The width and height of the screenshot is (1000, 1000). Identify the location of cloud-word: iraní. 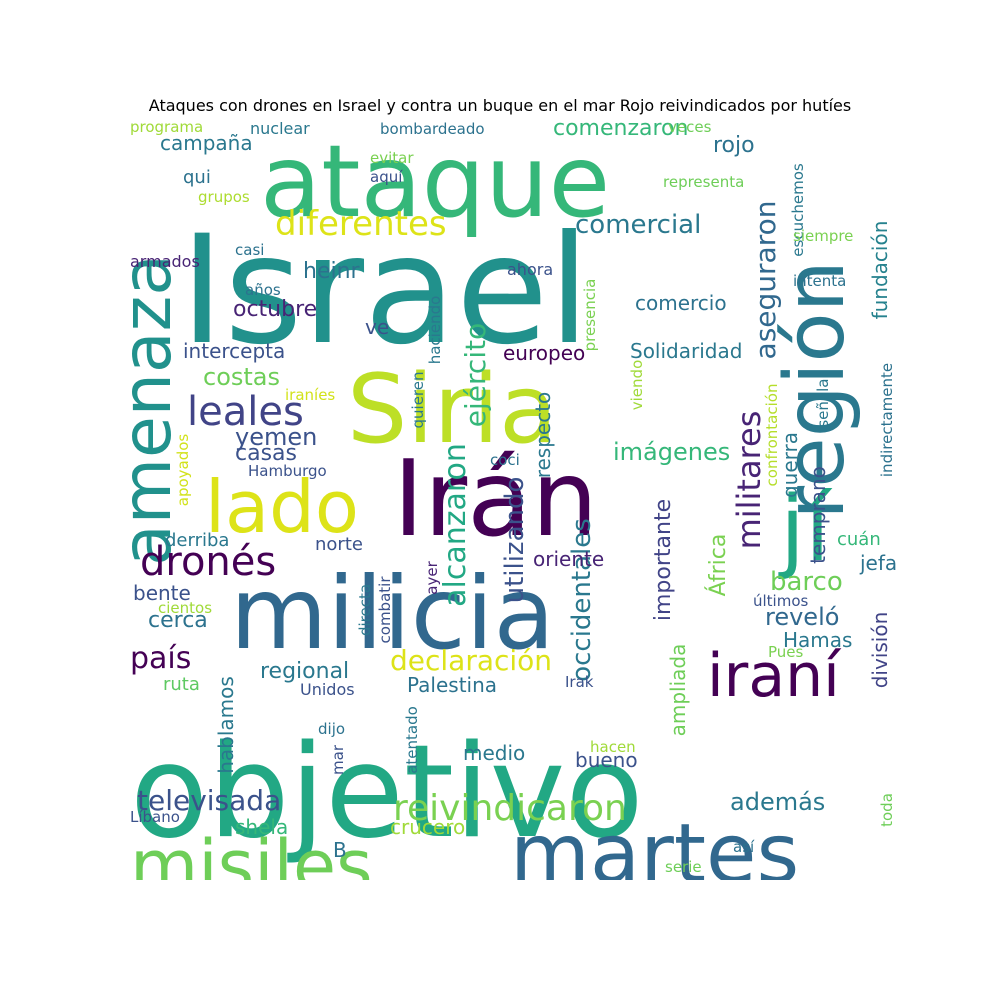
(774, 676).